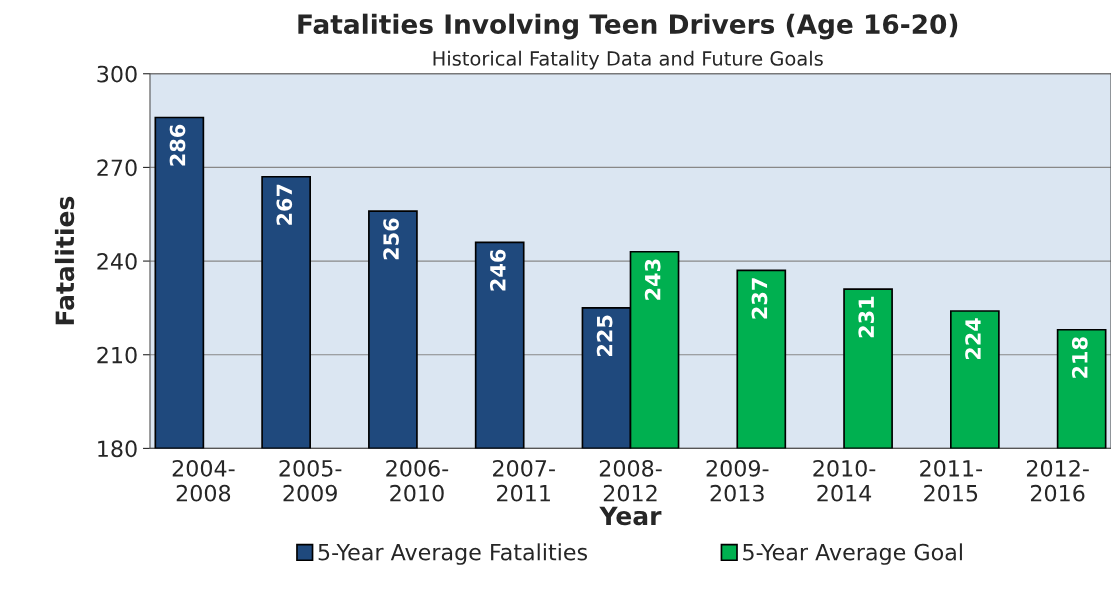  What do you see at coordinates (628, 26) in the screenshot?
I see `chart-title: Fatalities Involving Teen Drivers (Age 16-20)` at bounding box center [628, 26].